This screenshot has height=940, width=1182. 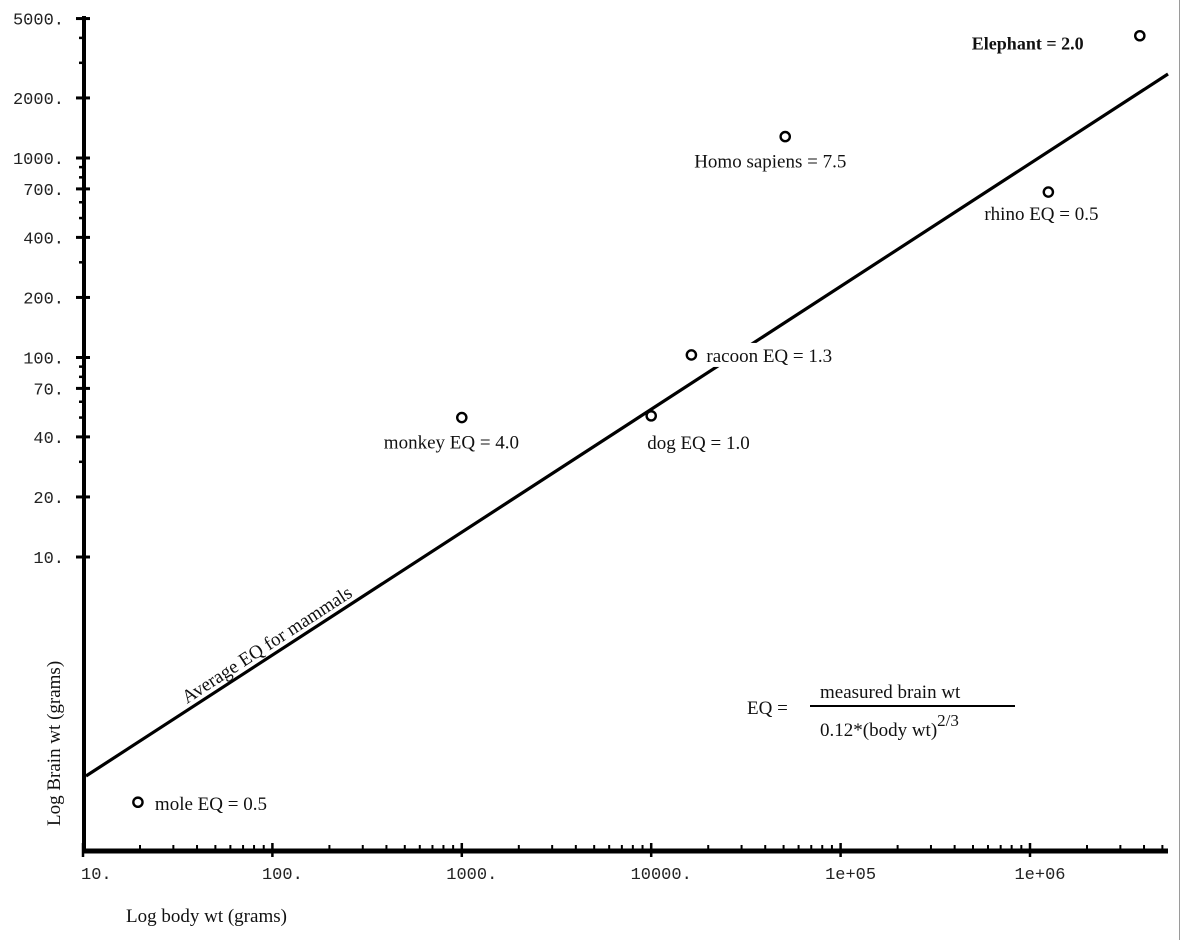 I want to click on data-point-label: mole EQ = 0.5, so click(x=211, y=804).